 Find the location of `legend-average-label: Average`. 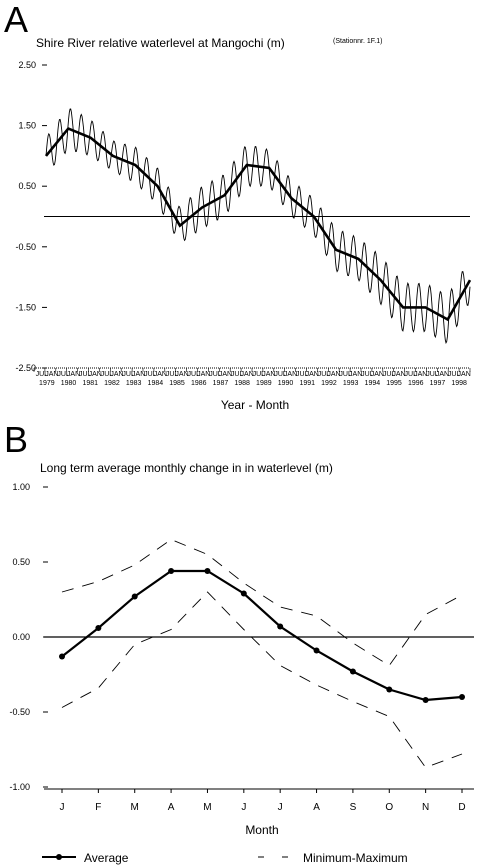

legend-average-label: Average is located at coordinates (106, 858).